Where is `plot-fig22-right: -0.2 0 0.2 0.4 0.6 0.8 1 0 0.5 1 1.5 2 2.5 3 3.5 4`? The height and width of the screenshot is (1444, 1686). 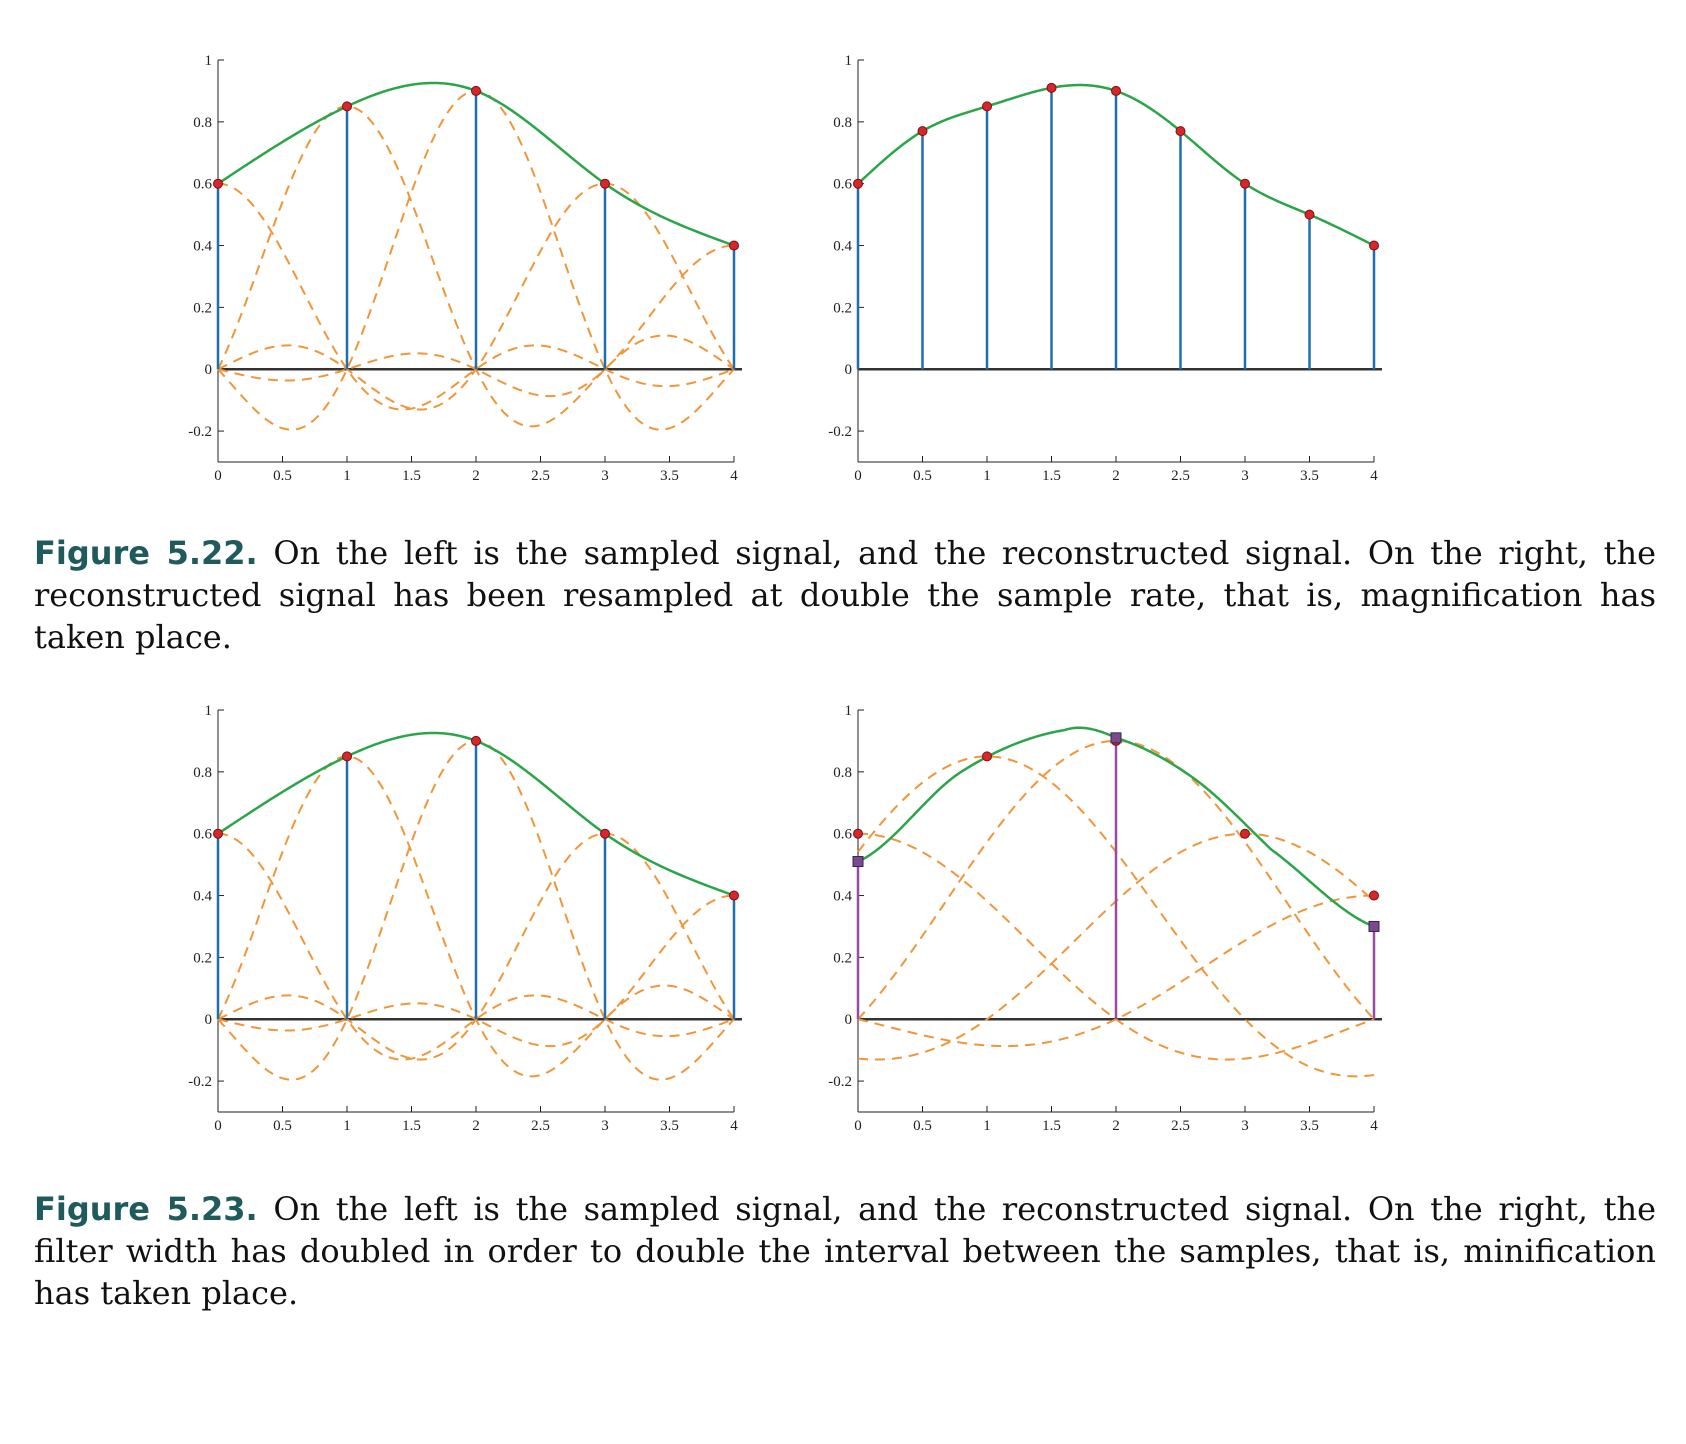 plot-fig22-right: -0.2 0 0.2 0.4 0.6 0.8 1 0 0.5 1 1.5 2 2.5 3 3.5 4 is located at coordinates (1105, 268).